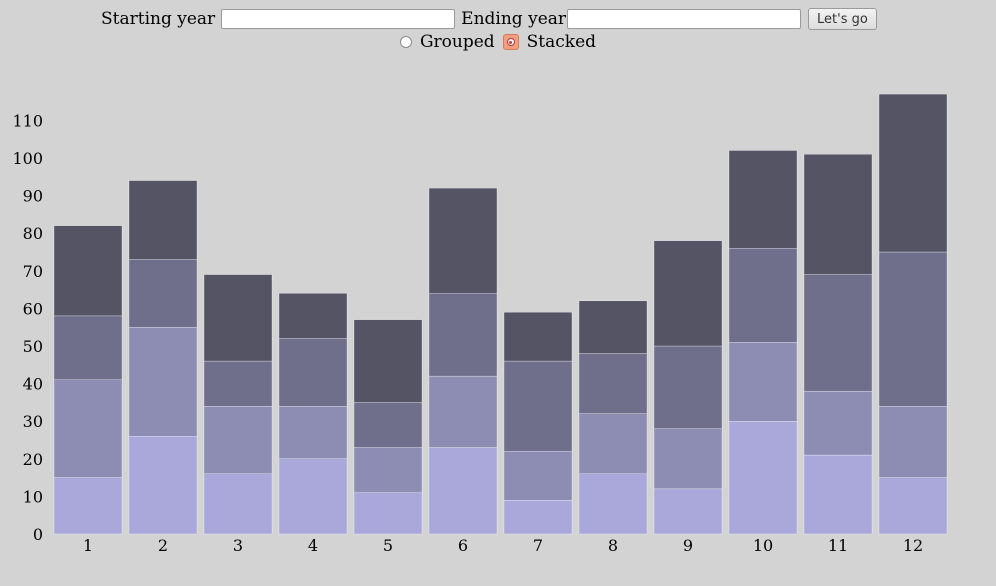 Image resolution: width=996 pixels, height=586 pixels. I want to click on y-tick-label: 20, so click(33, 459).